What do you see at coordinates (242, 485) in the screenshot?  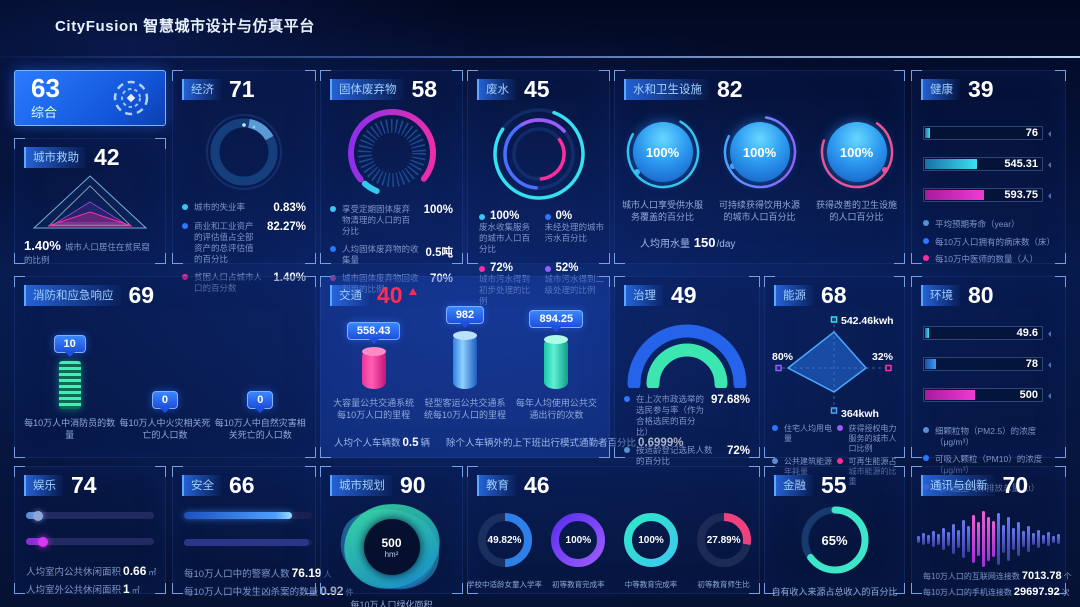 I see `safety-score: 66` at bounding box center [242, 485].